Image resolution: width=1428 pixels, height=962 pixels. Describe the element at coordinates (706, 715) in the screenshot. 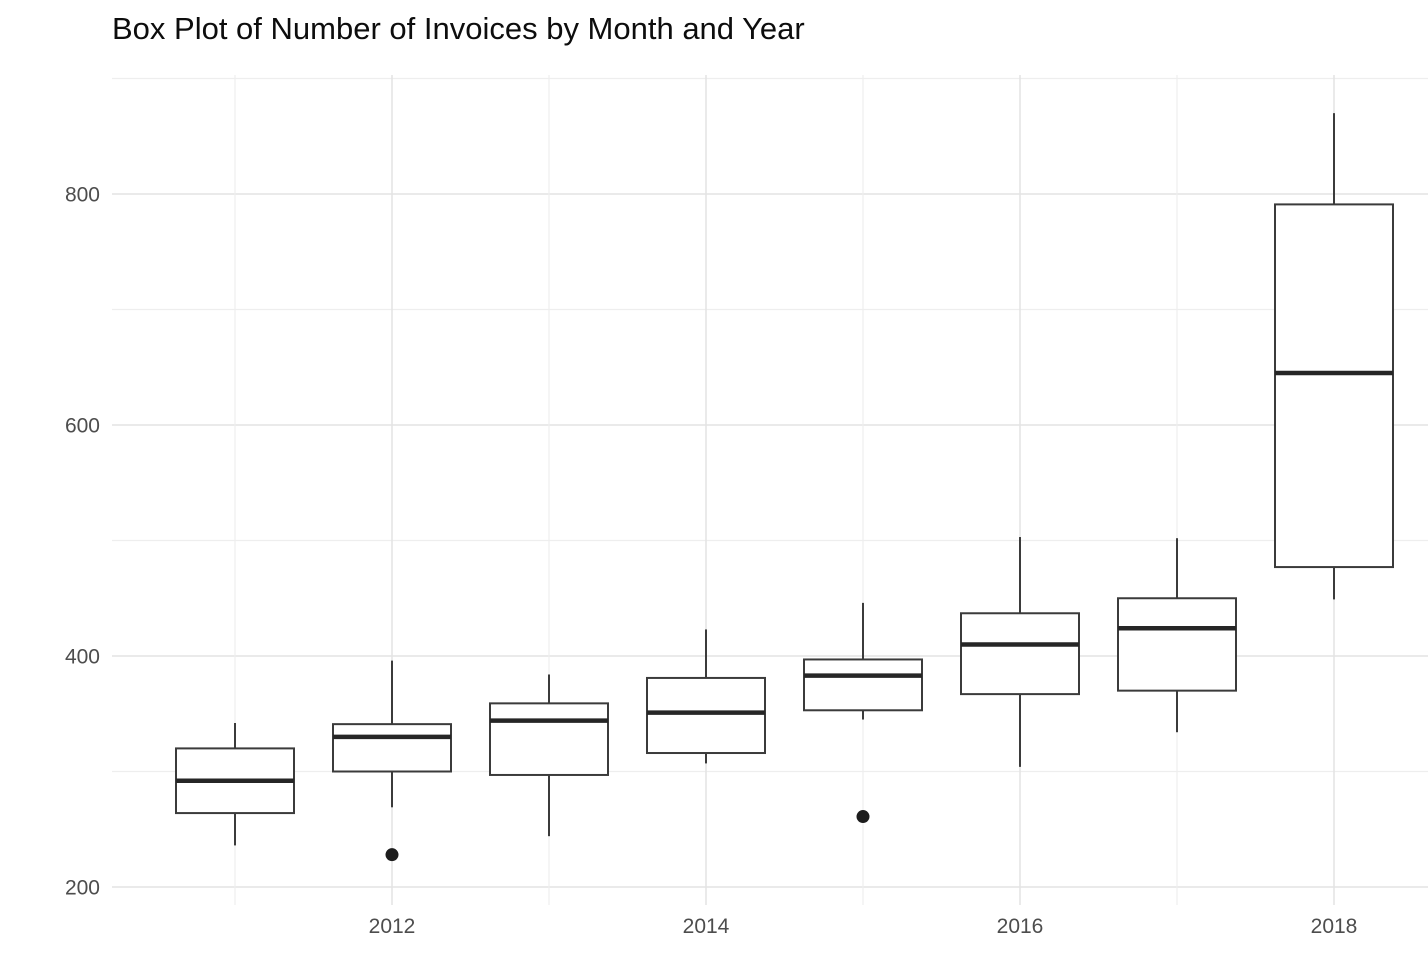

I see `box-2014` at that location.